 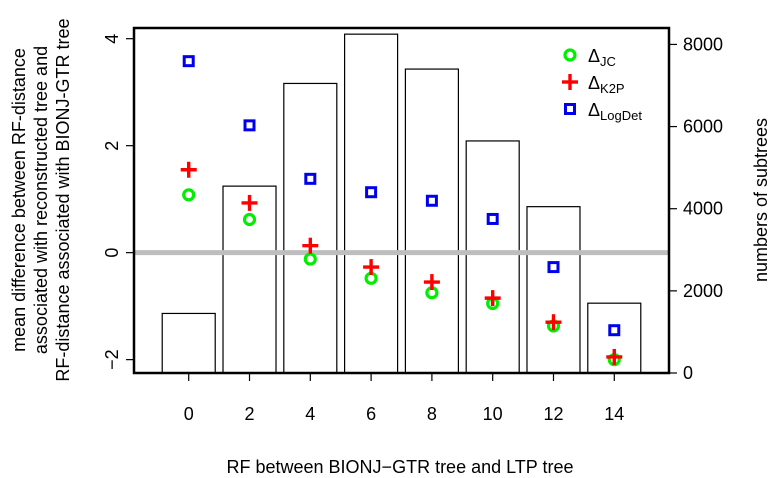 I want to click on y-axis-left-label-line-2: associated with reconstructed tree and, so click(x=41, y=200).